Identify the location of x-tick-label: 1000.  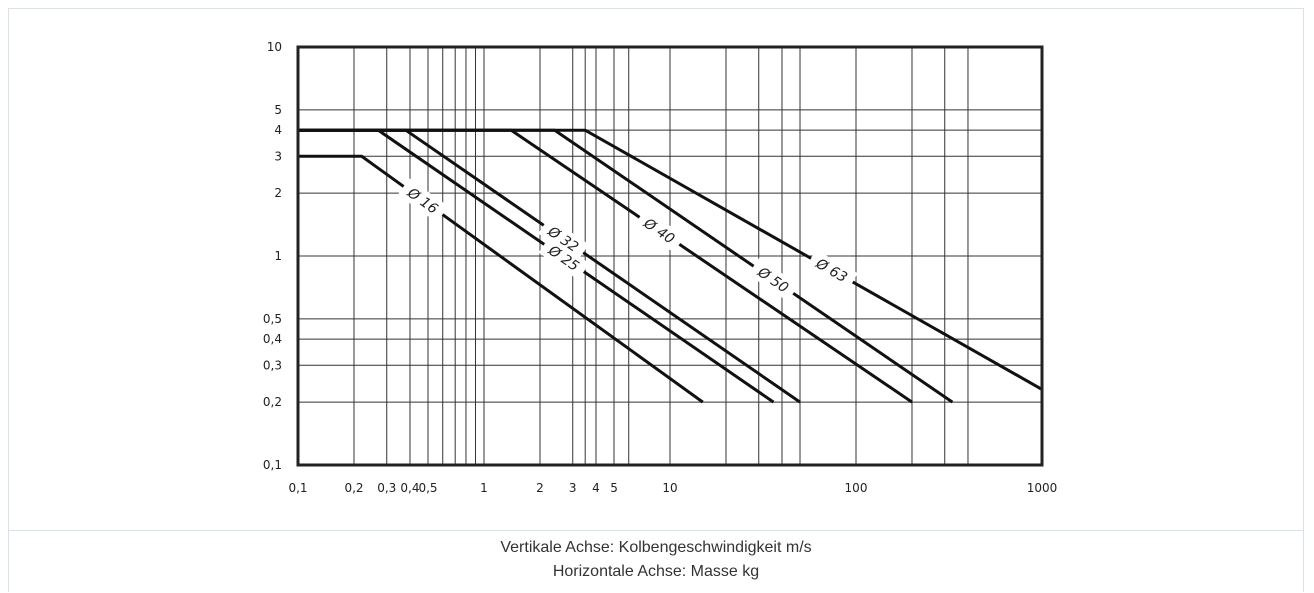
(1042, 488).